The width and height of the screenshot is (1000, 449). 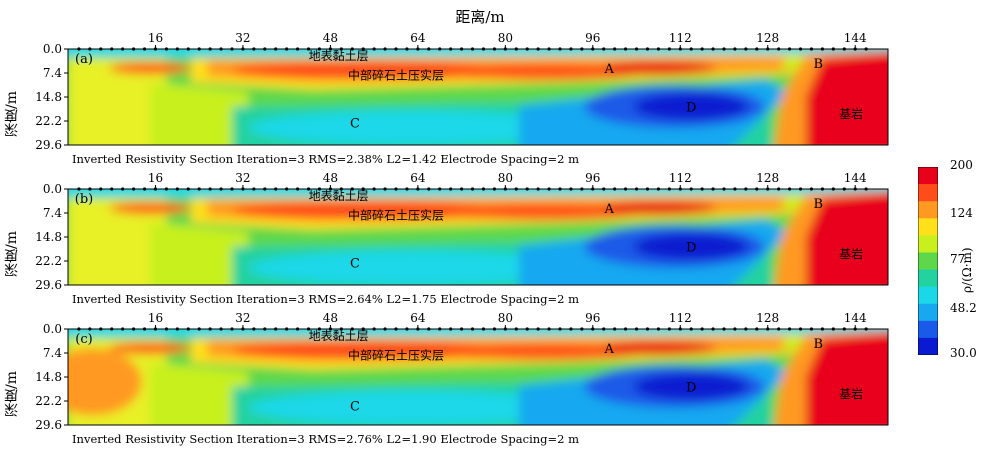 What do you see at coordinates (928, 312) in the screenshot?
I see `colorbar-swatch` at bounding box center [928, 312].